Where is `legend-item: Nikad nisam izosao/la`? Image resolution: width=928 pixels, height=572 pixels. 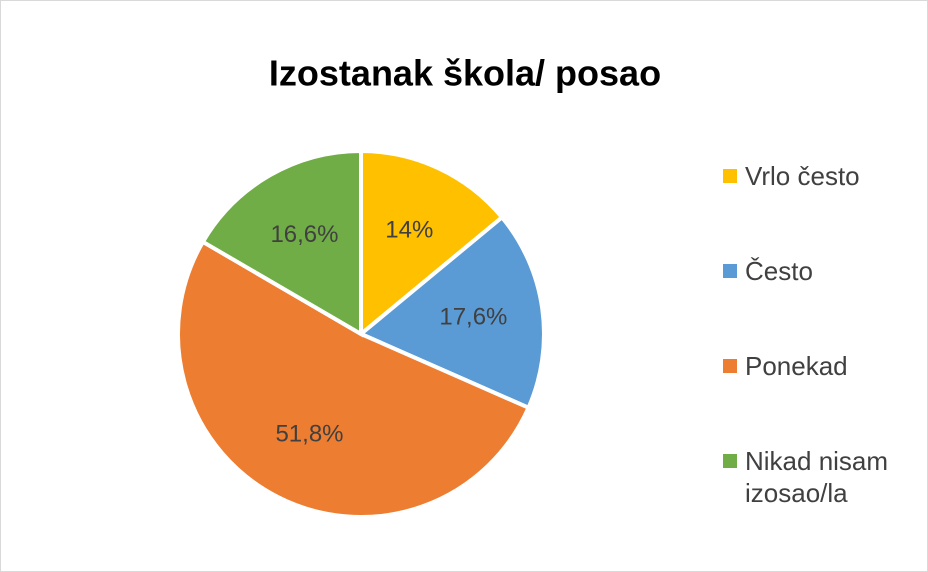
legend-item: Nikad nisam izosao/la is located at coordinates (813, 477).